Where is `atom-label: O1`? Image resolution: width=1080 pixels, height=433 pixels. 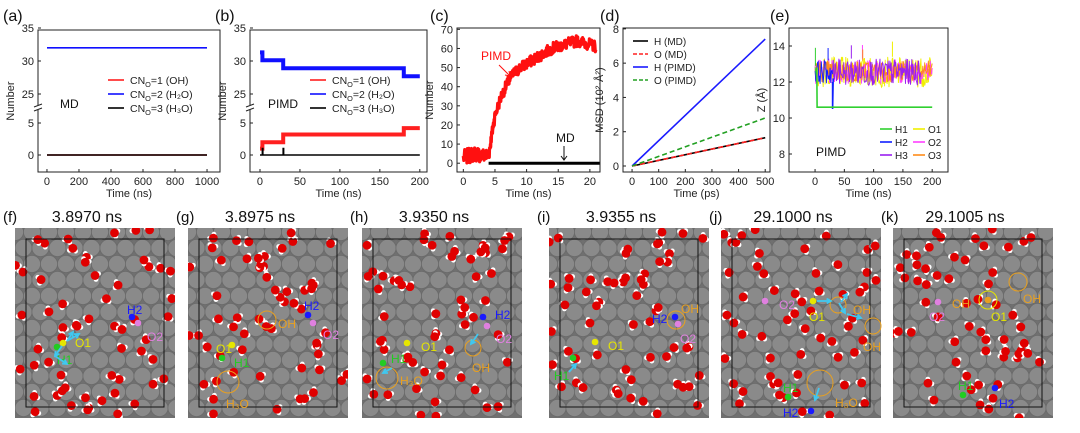 atom-label: O1 is located at coordinates (817, 317).